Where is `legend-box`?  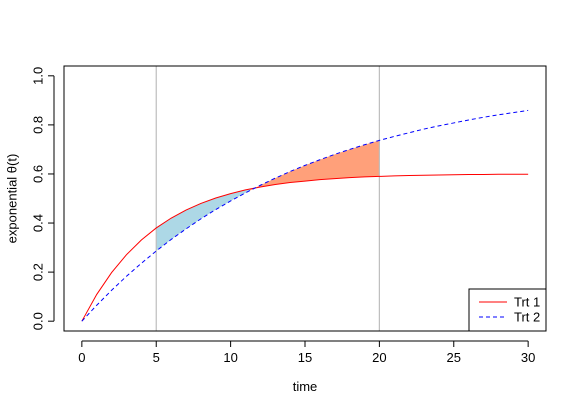 legend-box is located at coordinates (507, 310).